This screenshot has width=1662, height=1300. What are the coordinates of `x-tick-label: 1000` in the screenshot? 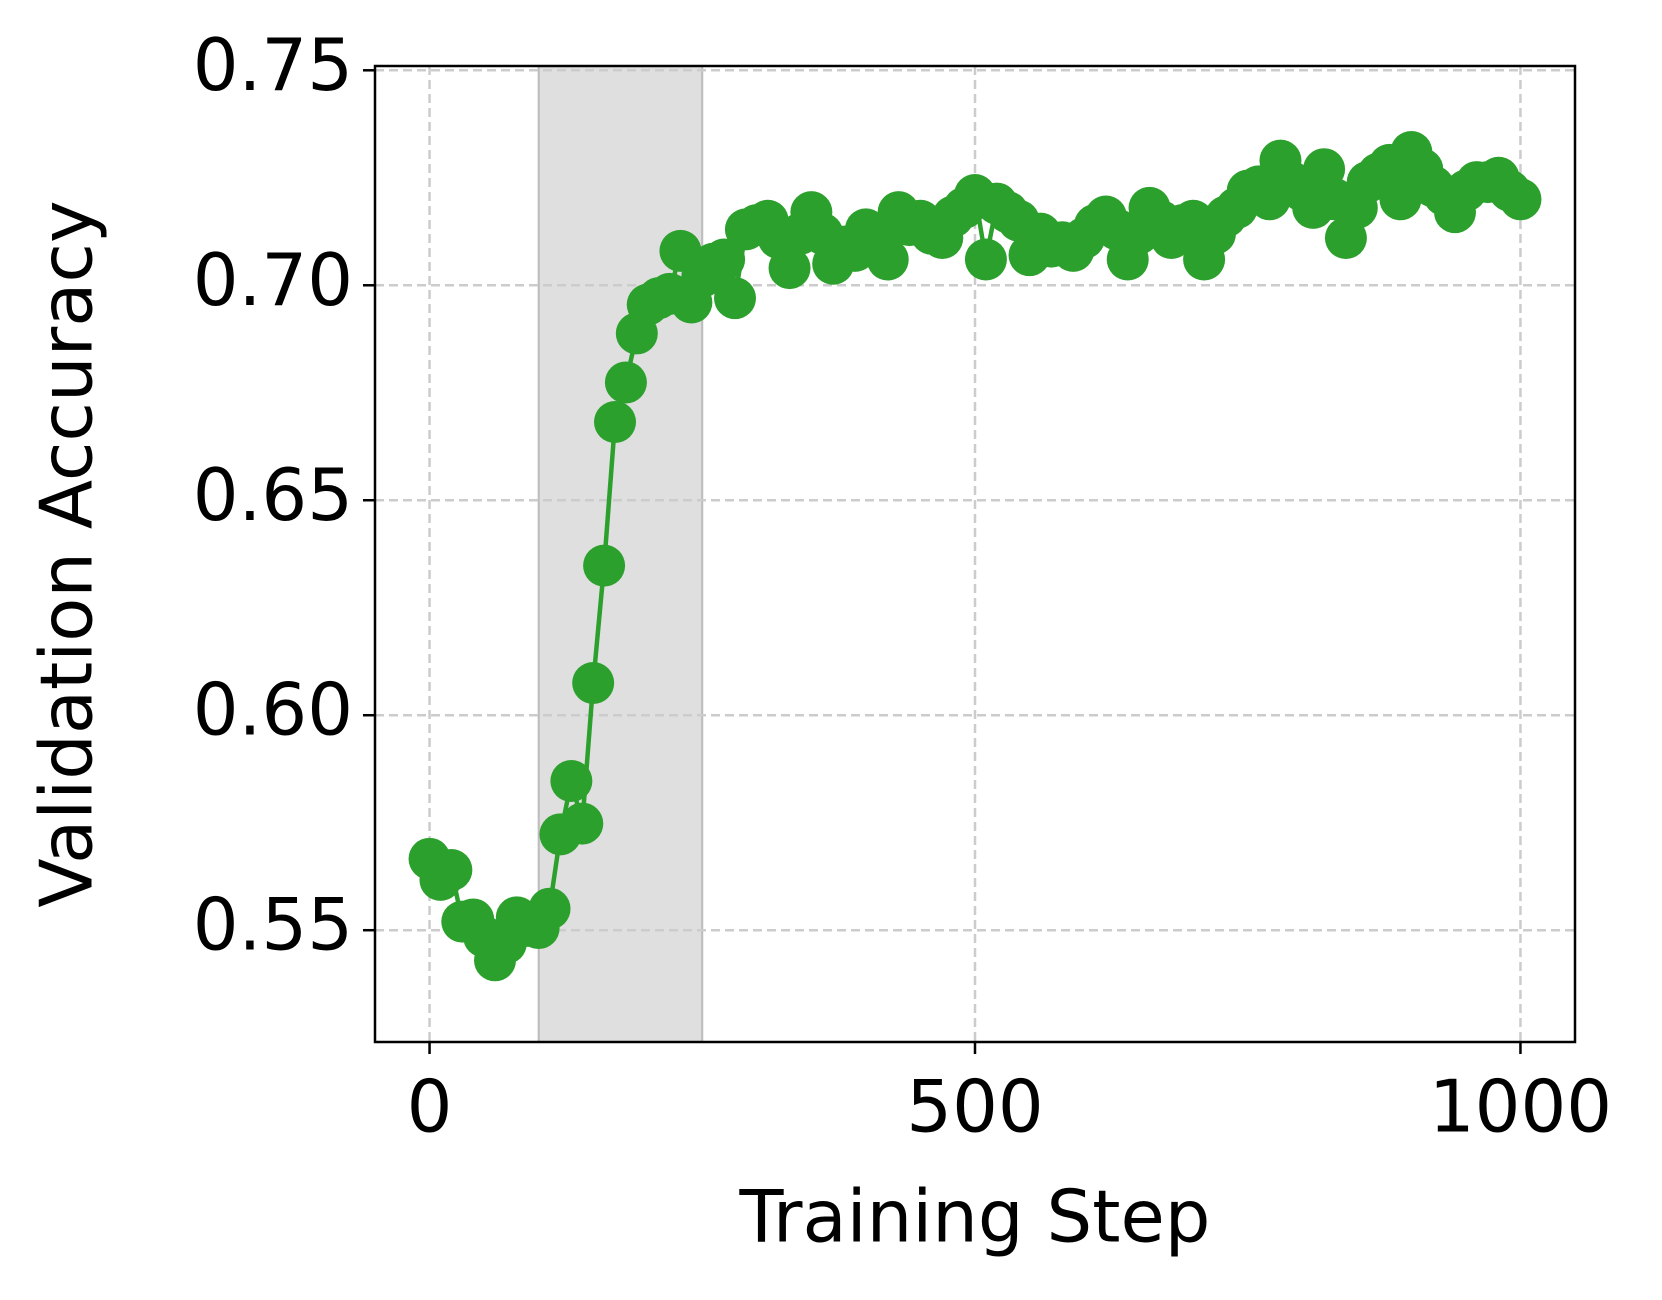 It's located at (1520, 1107).